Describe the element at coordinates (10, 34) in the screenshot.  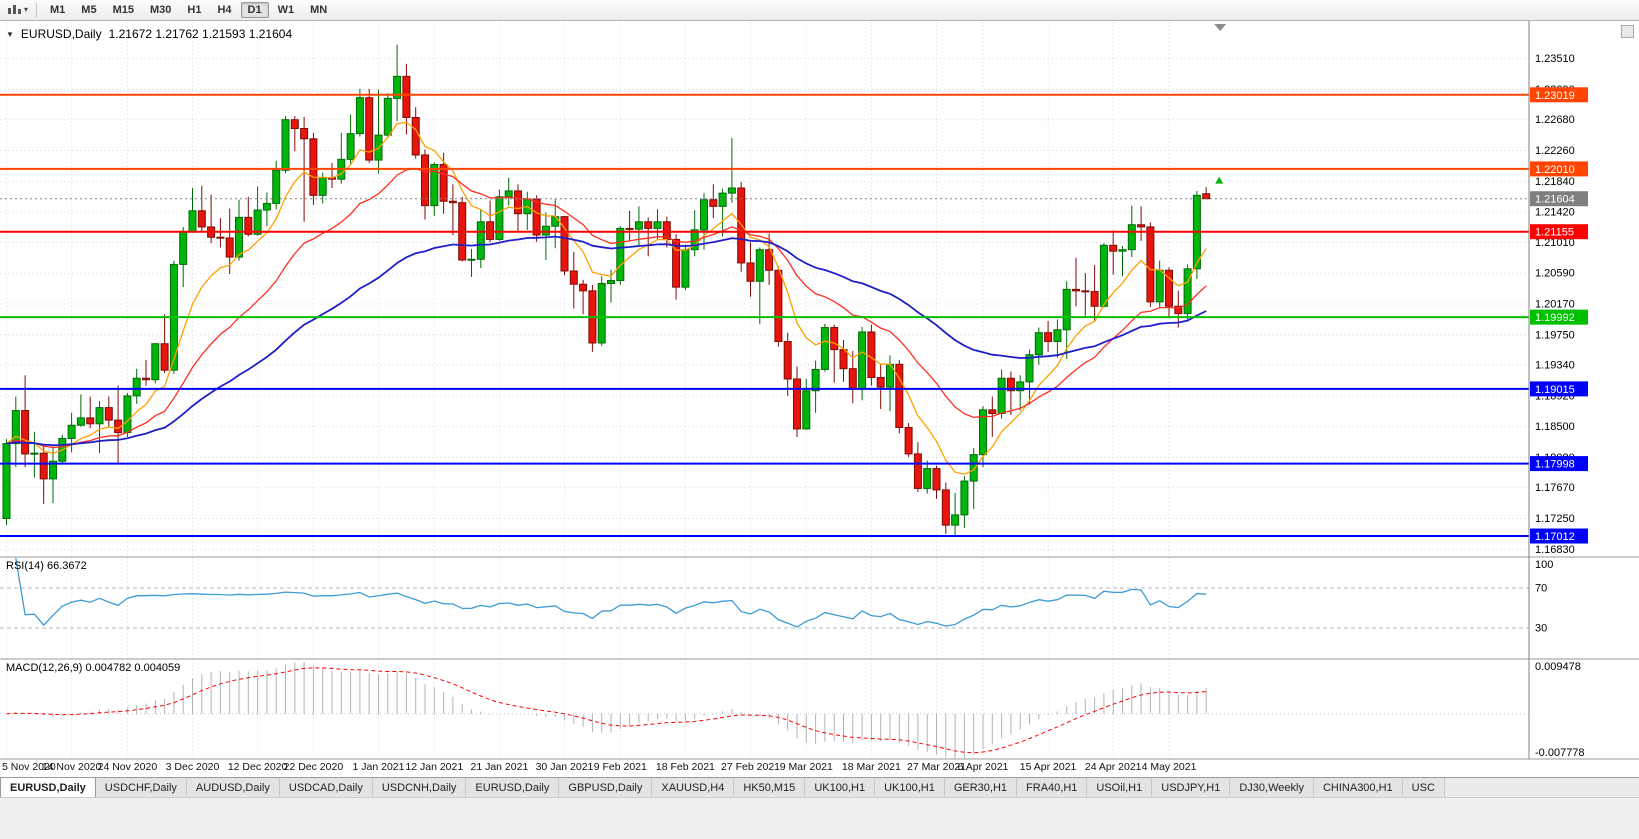
I see `triangle-down-icon: ▼` at that location.